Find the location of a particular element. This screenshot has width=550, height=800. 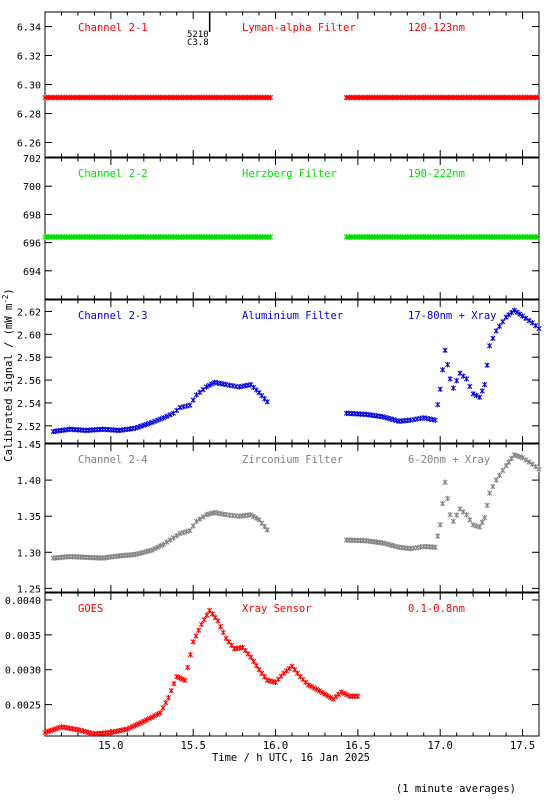

panel-label-1: GOES is located at coordinates (90, 609).